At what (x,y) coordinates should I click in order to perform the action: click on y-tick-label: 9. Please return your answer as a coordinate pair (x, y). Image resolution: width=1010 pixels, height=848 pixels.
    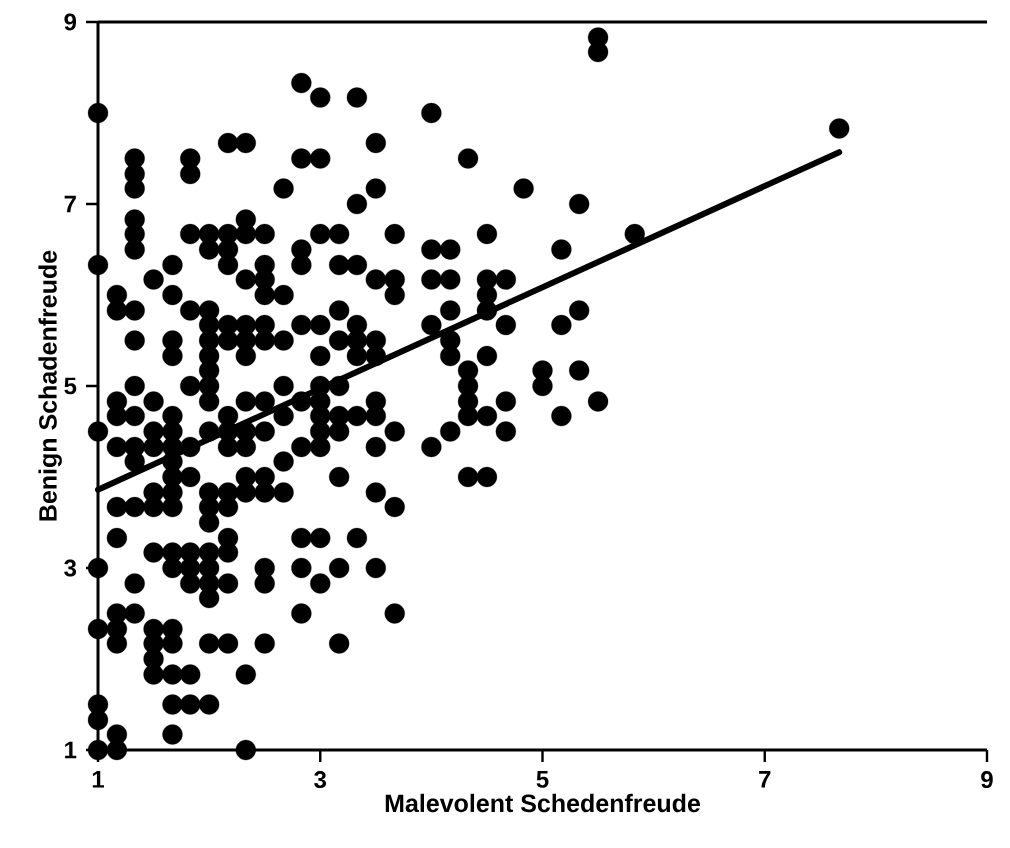
    Looking at the image, I should click on (70, 22).